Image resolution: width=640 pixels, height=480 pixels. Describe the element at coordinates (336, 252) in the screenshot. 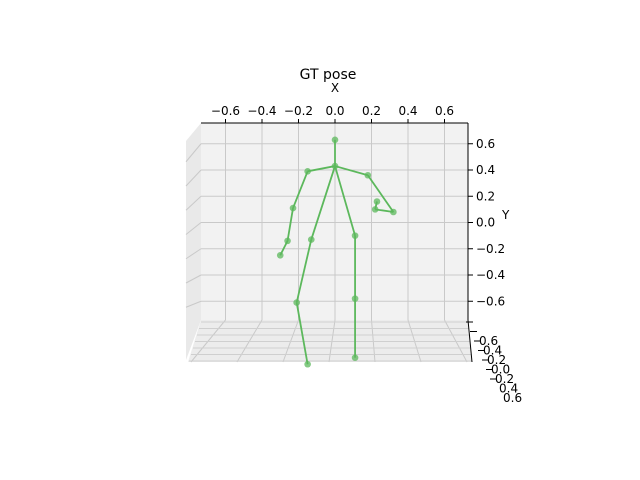

I see `skeleton-joints` at that location.